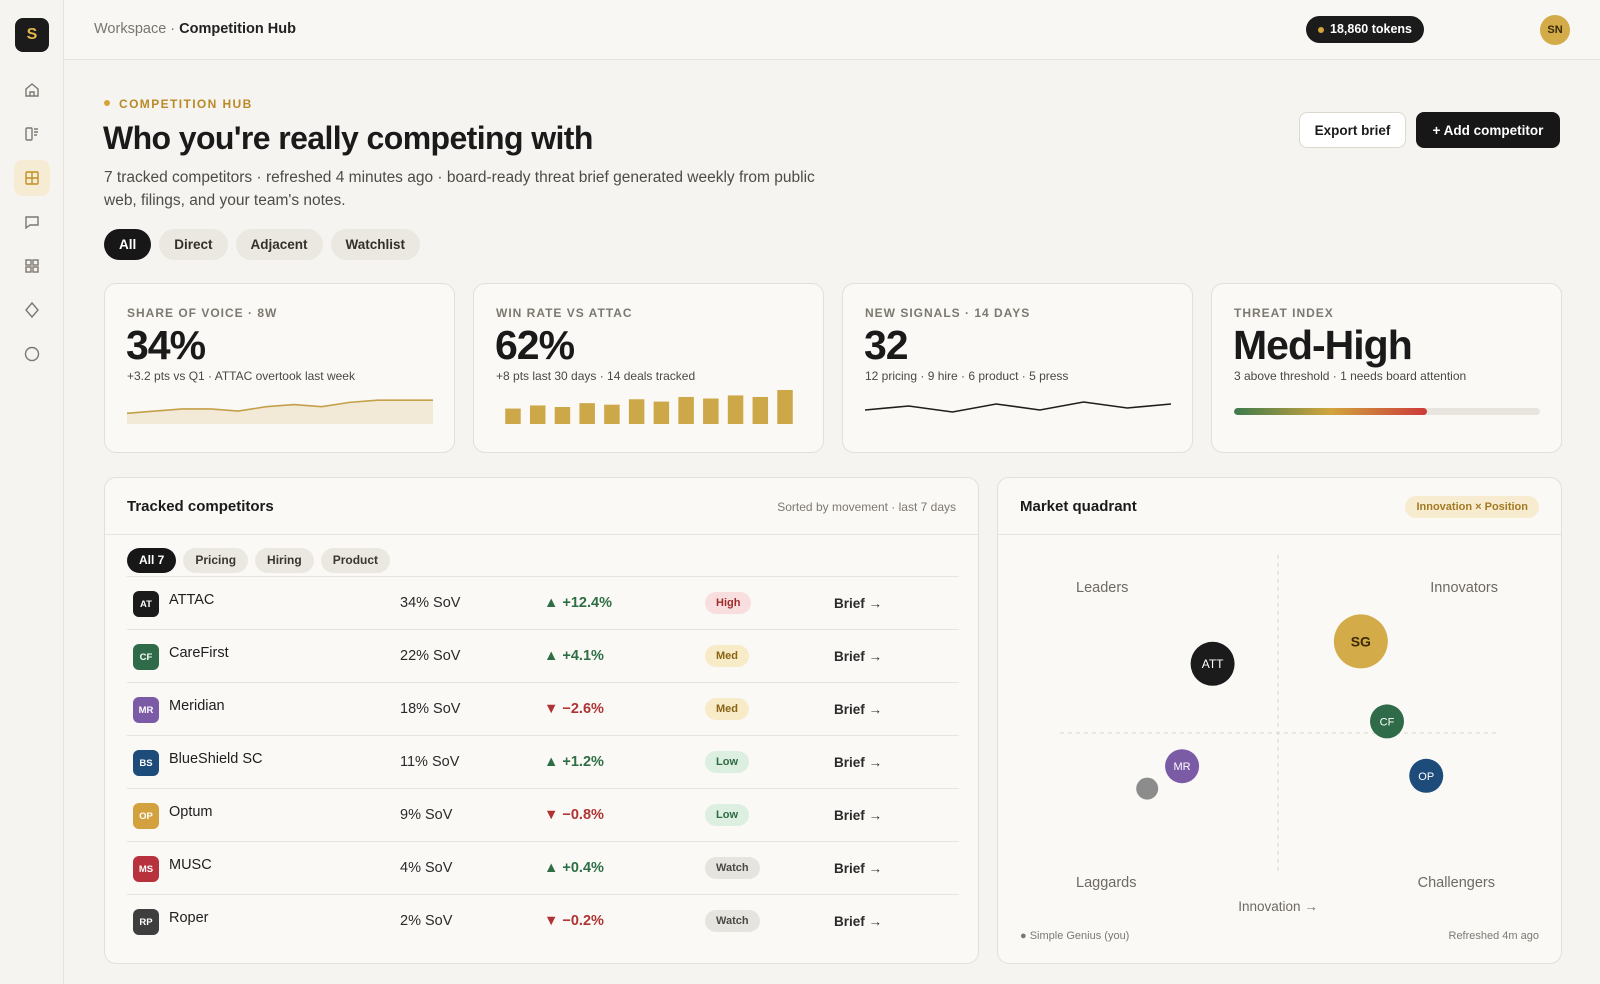 The width and height of the screenshot is (1600, 984). Describe the element at coordinates (190, 865) in the screenshot. I see `competitor-name: MUSC` at that location.